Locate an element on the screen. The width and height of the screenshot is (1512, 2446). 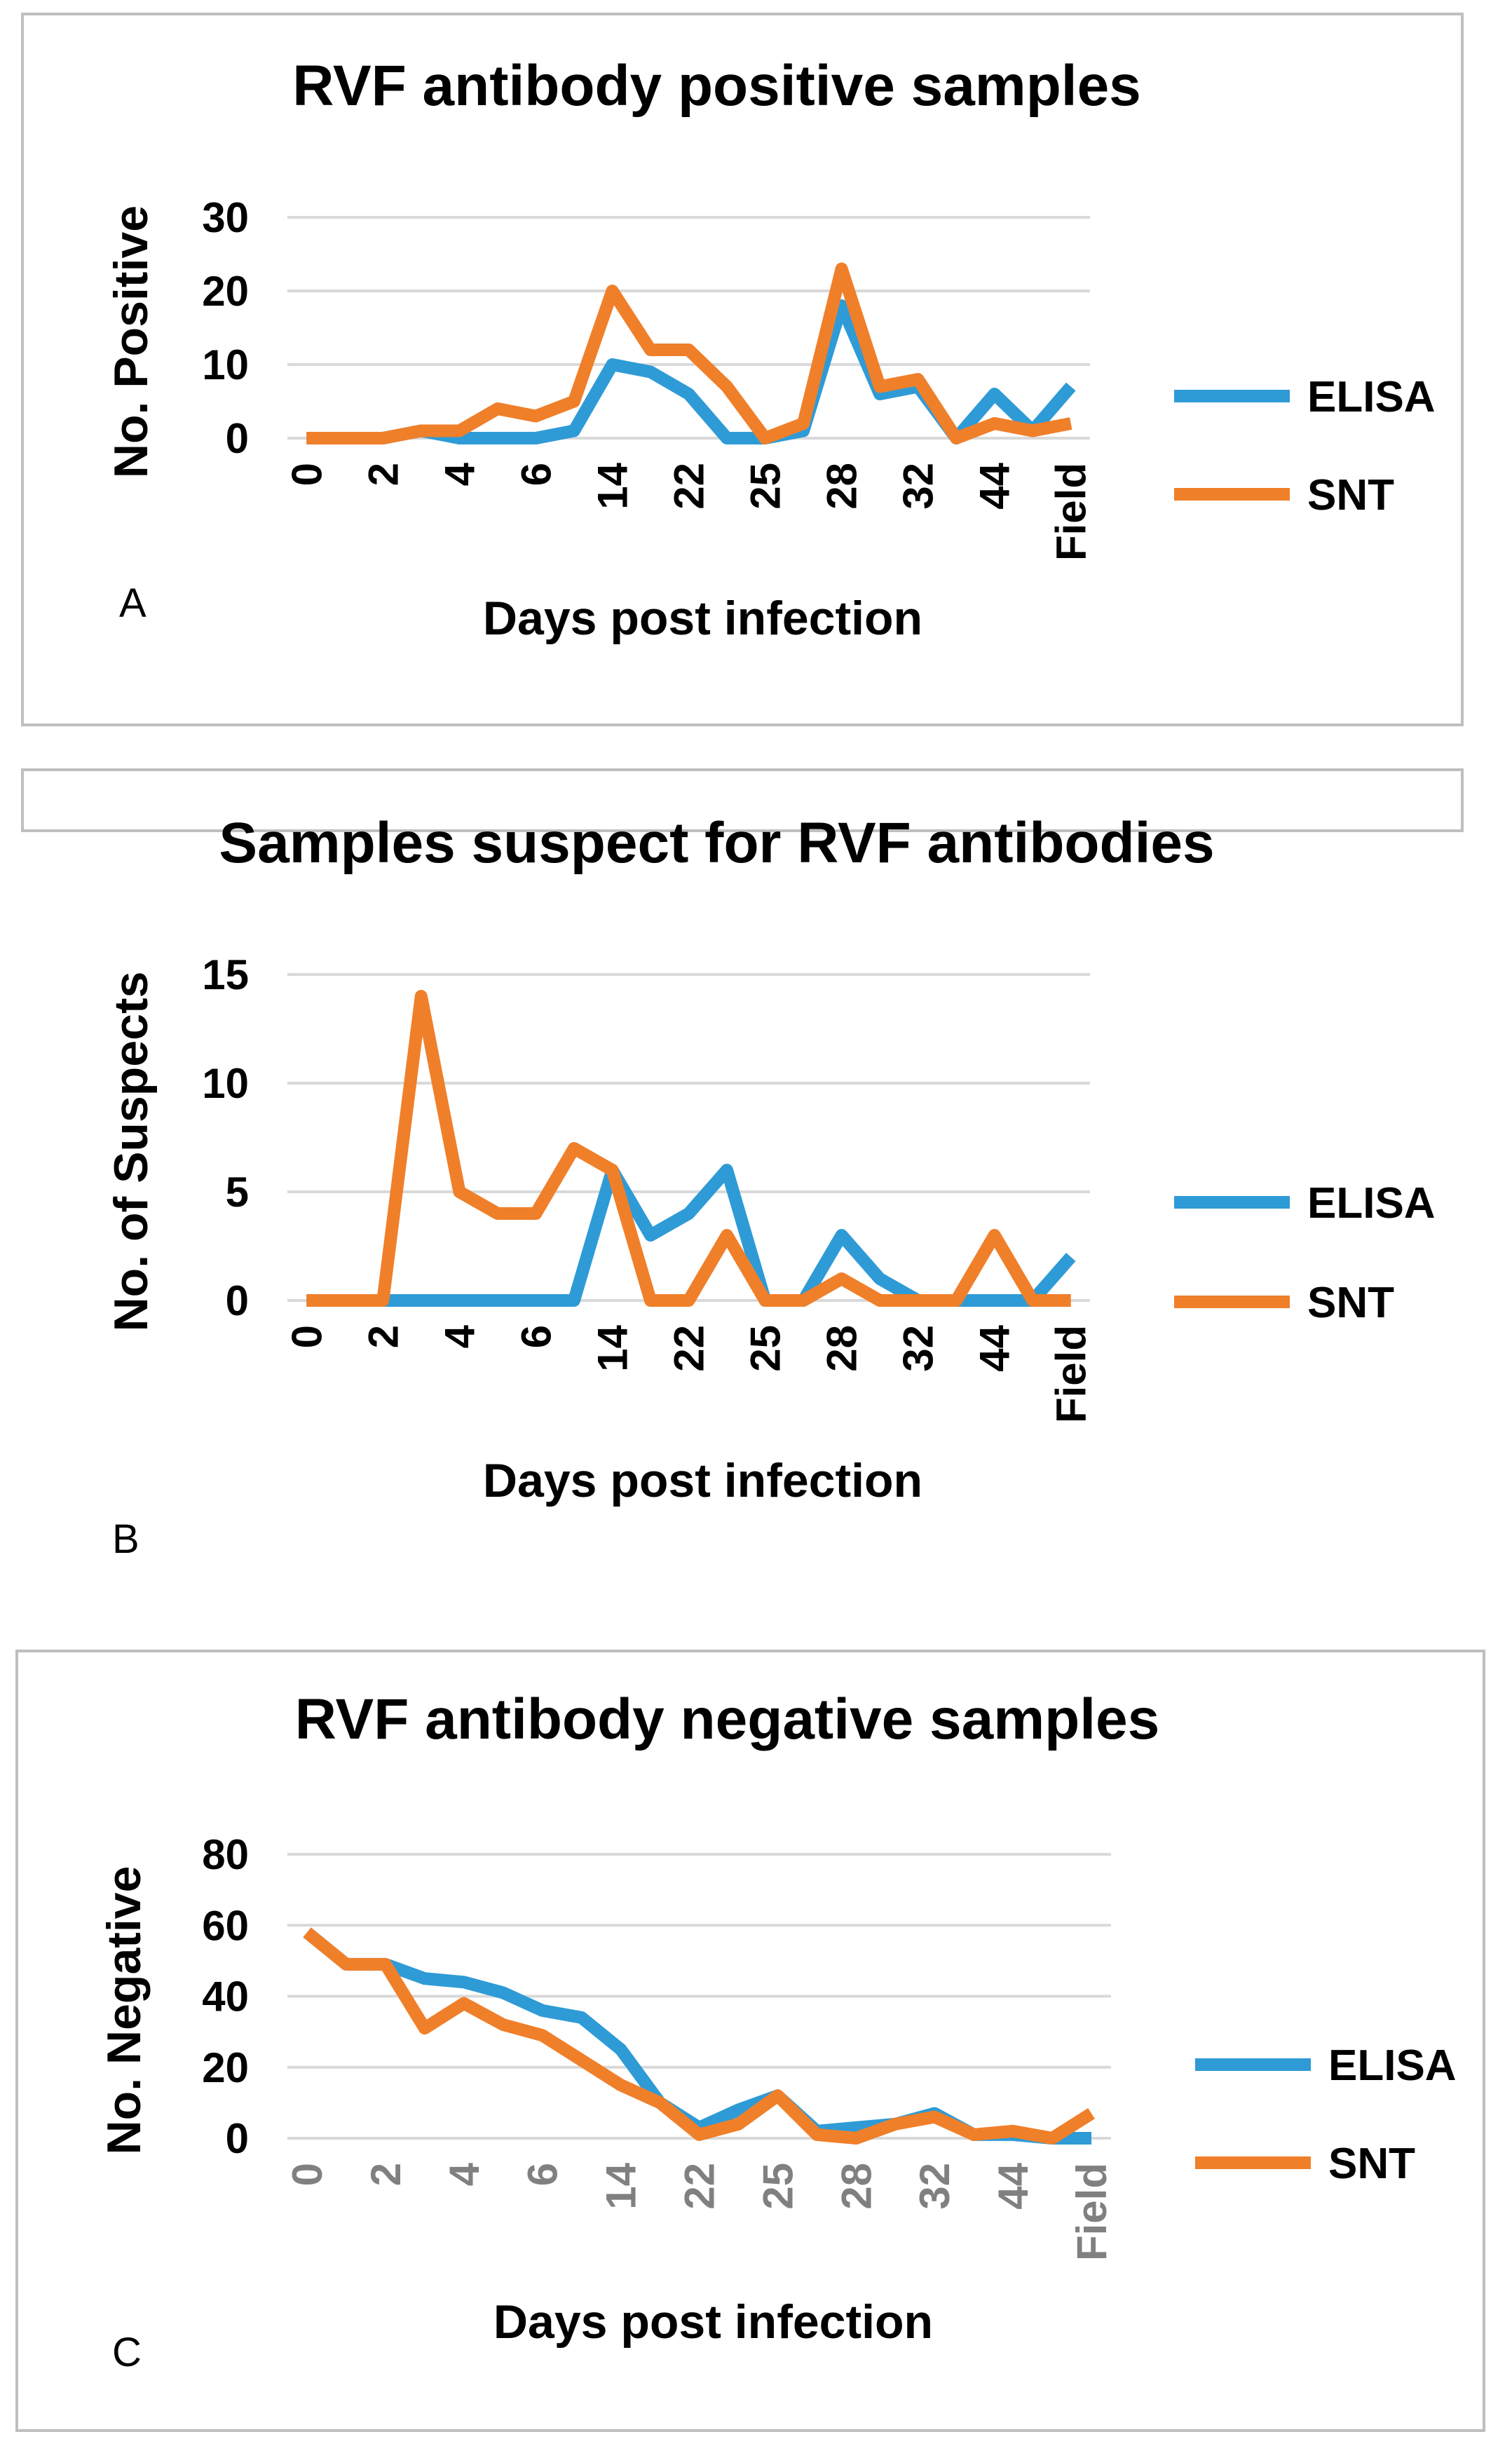
panel-letter: B is located at coordinates (126, 1539).